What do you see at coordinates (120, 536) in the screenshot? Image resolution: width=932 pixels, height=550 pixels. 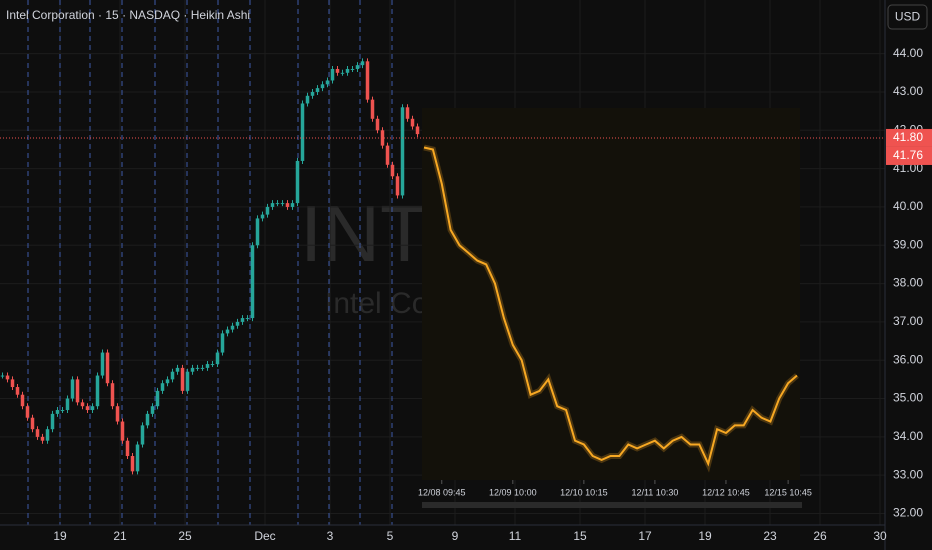 I see `x-tick-label: 21` at bounding box center [120, 536].